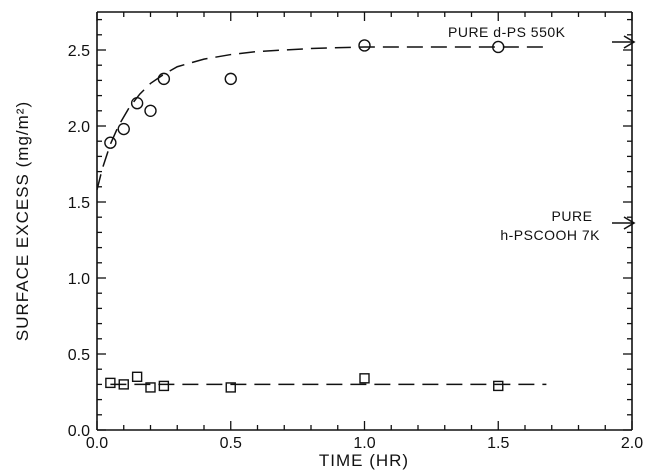  Describe the element at coordinates (97, 443) in the screenshot. I see `x-tick-label-0: 0.0` at that location.